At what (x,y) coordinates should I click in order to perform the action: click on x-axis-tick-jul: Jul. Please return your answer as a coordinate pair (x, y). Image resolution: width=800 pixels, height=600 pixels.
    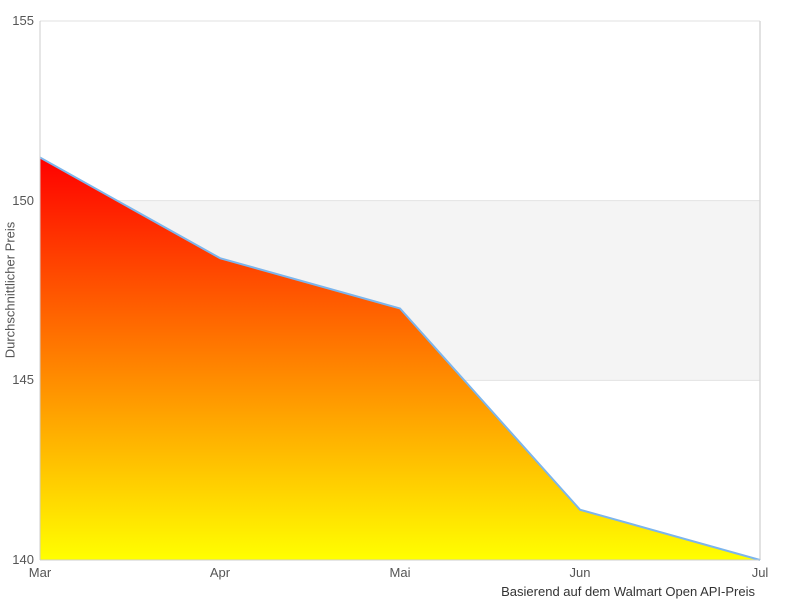
    Looking at the image, I should click on (760, 572).